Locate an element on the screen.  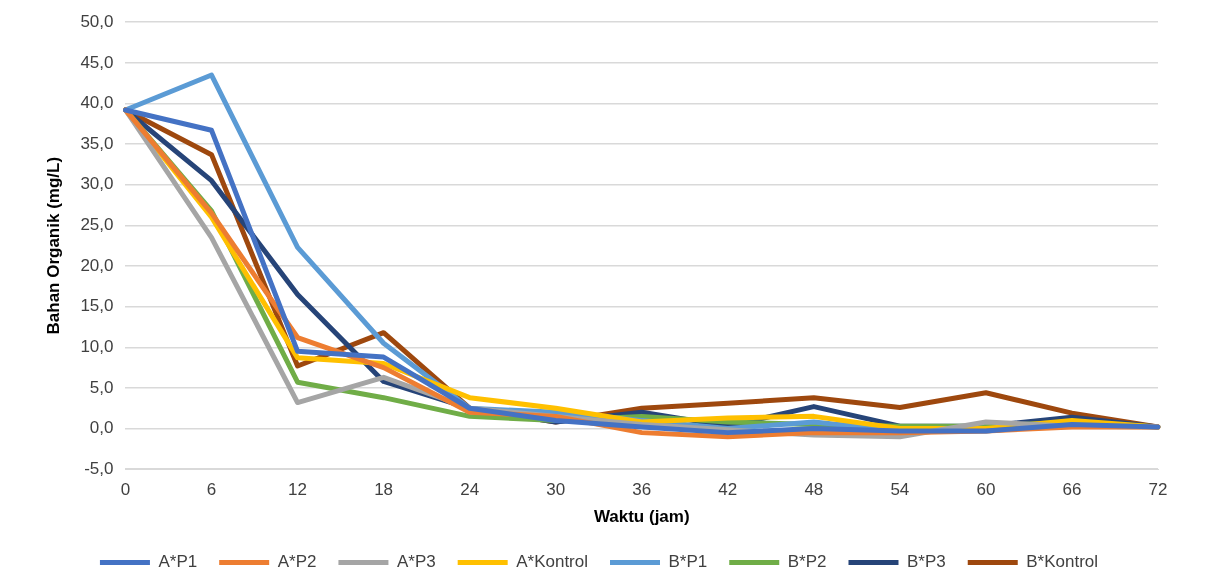
y-tick-label: 40,0 is located at coordinates (97, 103).